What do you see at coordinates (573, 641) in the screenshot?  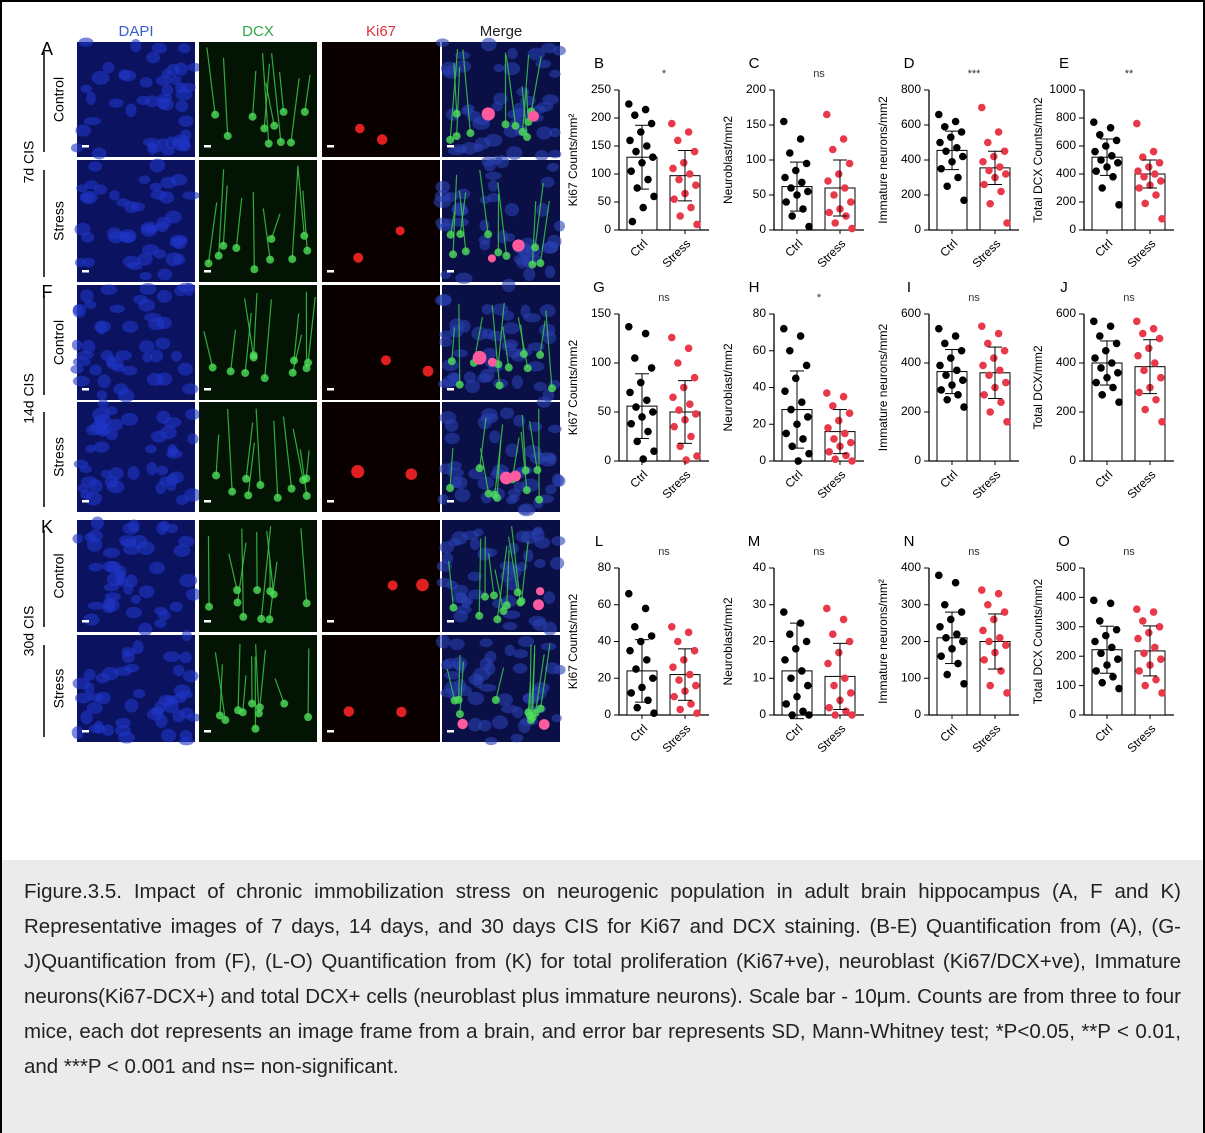 I see `y-axis-label: Ki67 Counts/mm2` at bounding box center [573, 641].